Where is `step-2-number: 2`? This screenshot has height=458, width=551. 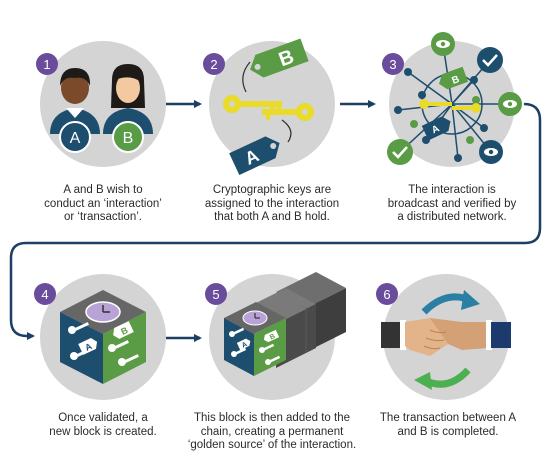 step-2-number: 2 is located at coordinates (213, 64).